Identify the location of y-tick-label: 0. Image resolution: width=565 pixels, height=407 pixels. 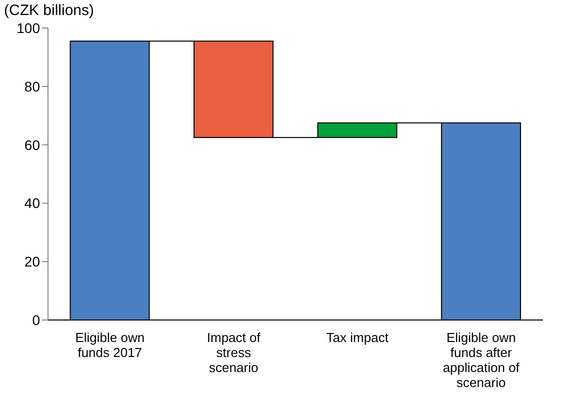
(36, 320).